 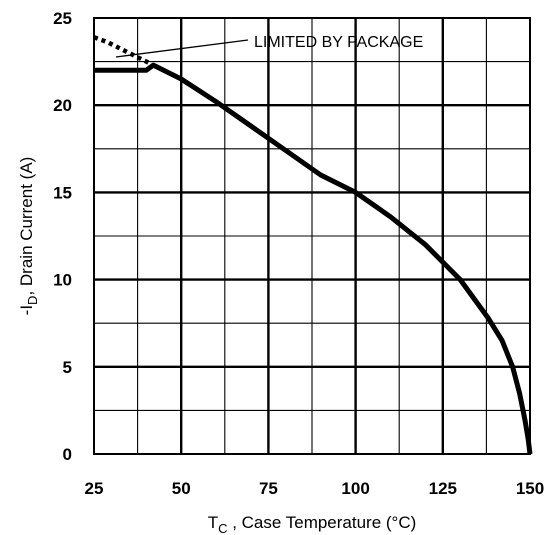 I want to click on y-axis-title-sub: D, so click(x=32, y=300).